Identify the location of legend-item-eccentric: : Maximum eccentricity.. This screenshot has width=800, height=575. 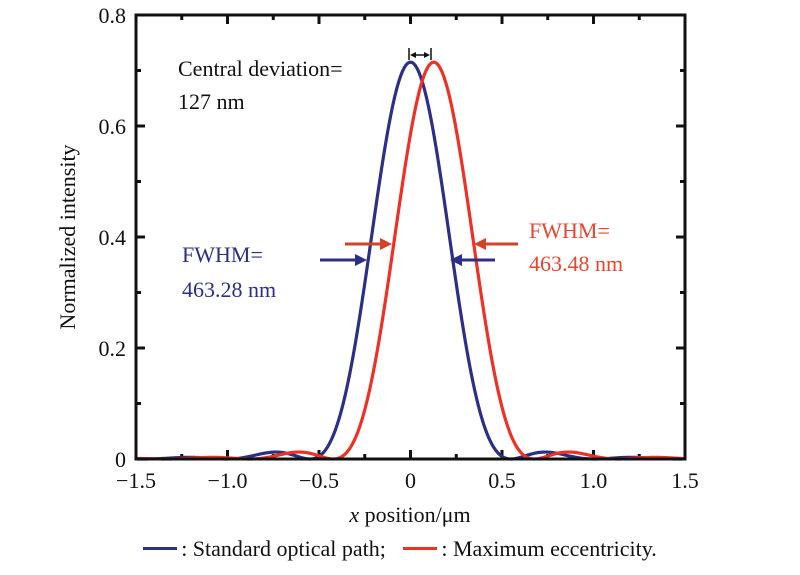
(530, 549).